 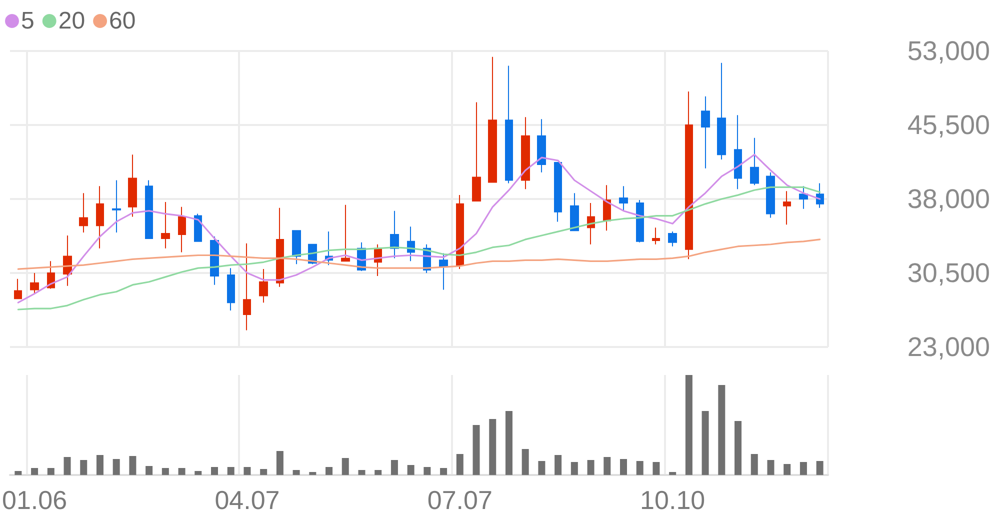 I want to click on y-tick-label: 38,000, so click(x=948, y=199).